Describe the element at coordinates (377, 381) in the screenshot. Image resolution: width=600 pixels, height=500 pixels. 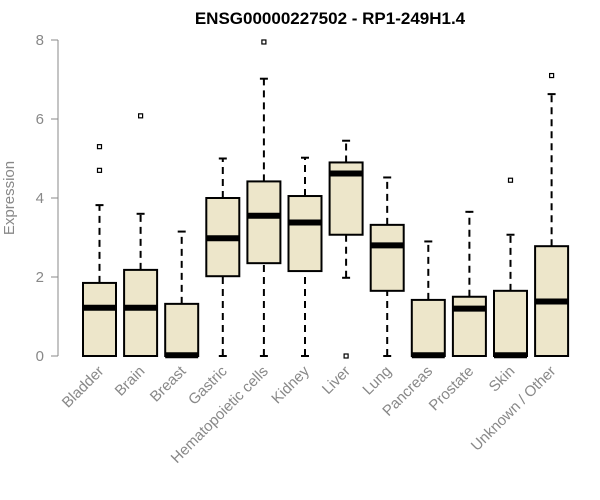
I see `x-category-label: Lung` at that location.